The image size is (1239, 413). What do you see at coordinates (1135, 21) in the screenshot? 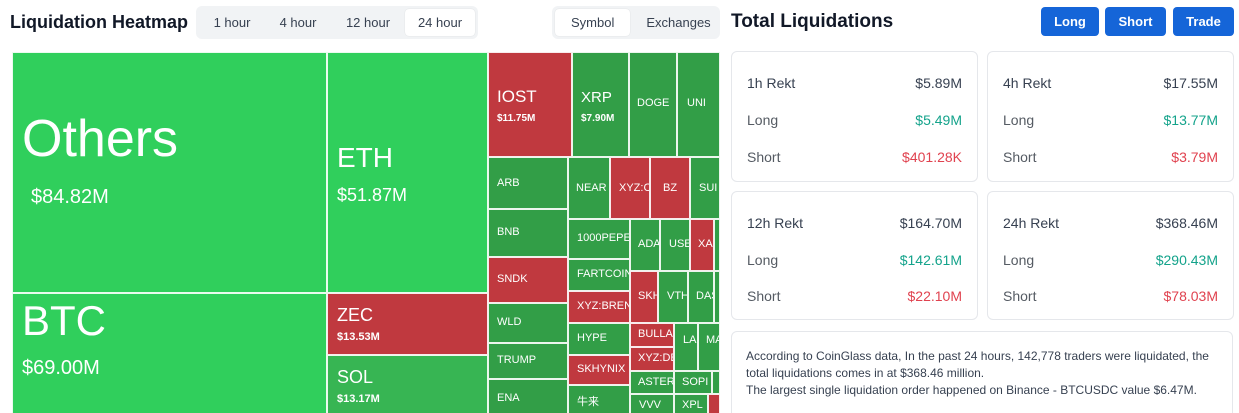
I see `short-button: Short` at bounding box center [1135, 21].